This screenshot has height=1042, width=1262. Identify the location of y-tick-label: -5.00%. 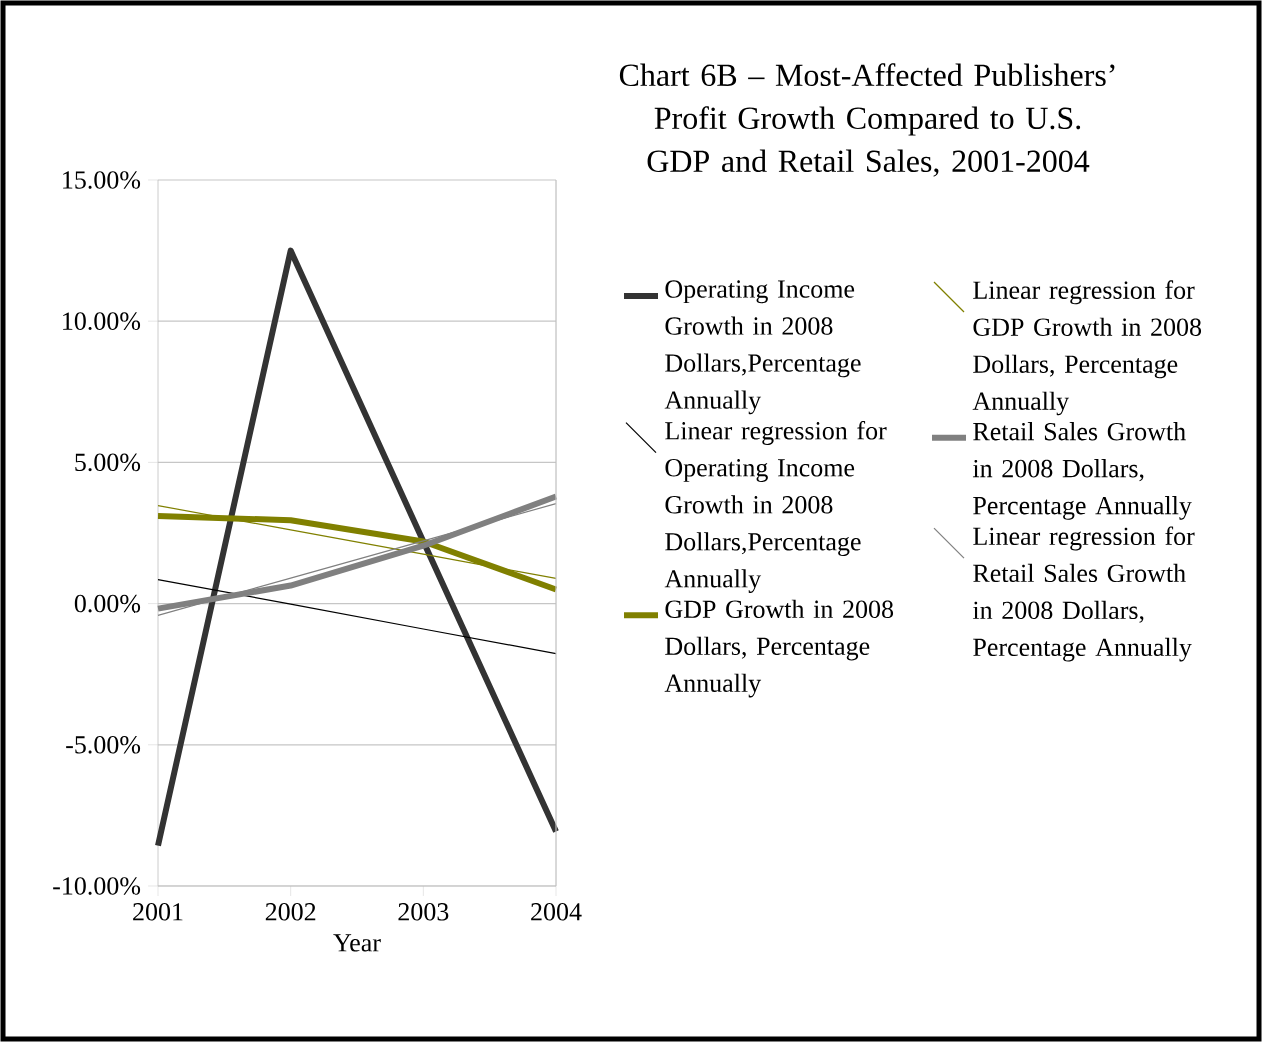
(103, 744).